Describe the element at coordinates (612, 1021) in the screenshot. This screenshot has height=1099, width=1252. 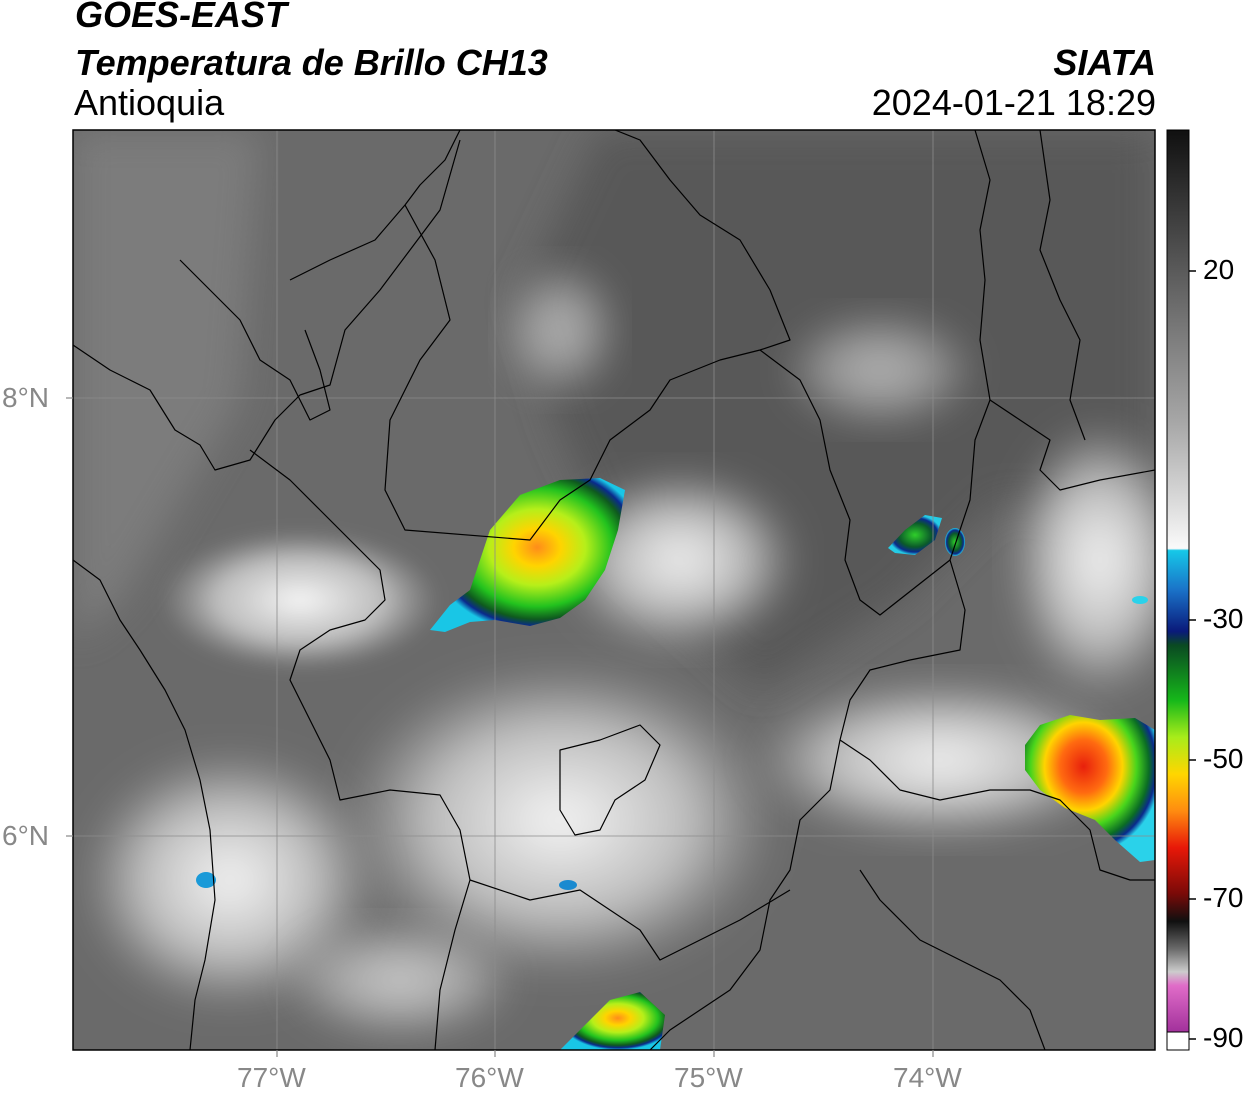
I see `storm-cell-south` at that location.